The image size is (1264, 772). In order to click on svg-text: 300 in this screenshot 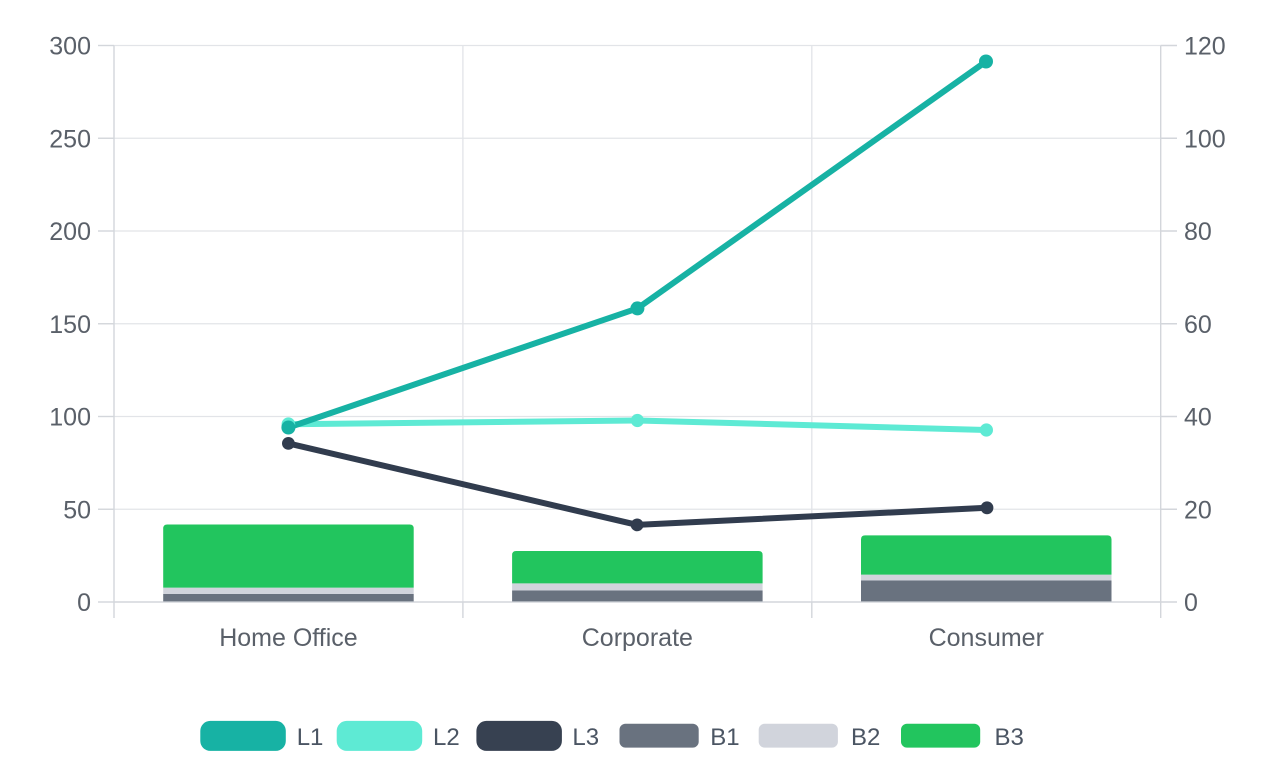, I will do `click(70, 47)`.